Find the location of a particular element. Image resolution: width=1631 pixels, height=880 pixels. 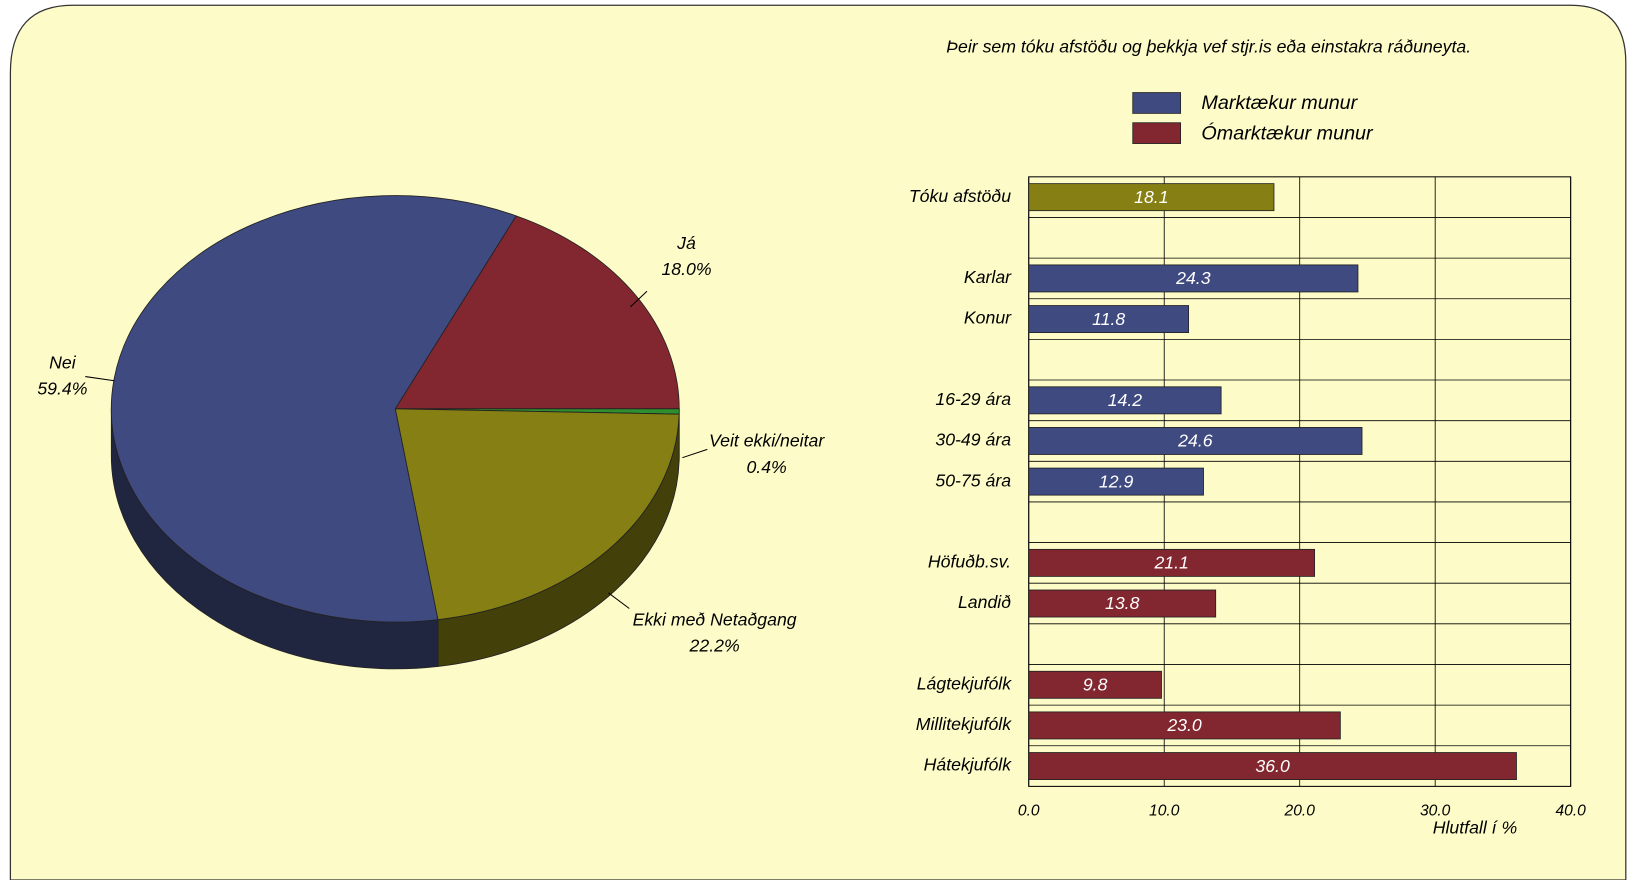

x-tick-label: 30.0 is located at coordinates (1435, 810).